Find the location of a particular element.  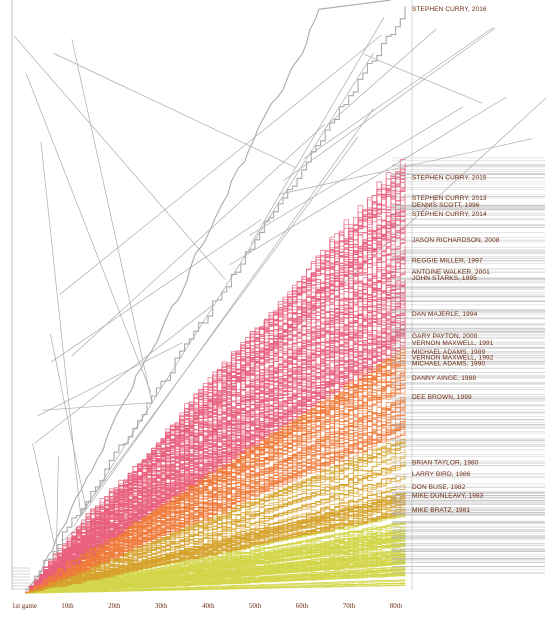

player-label: DEE BROWN, 1999 is located at coordinates (442, 397).